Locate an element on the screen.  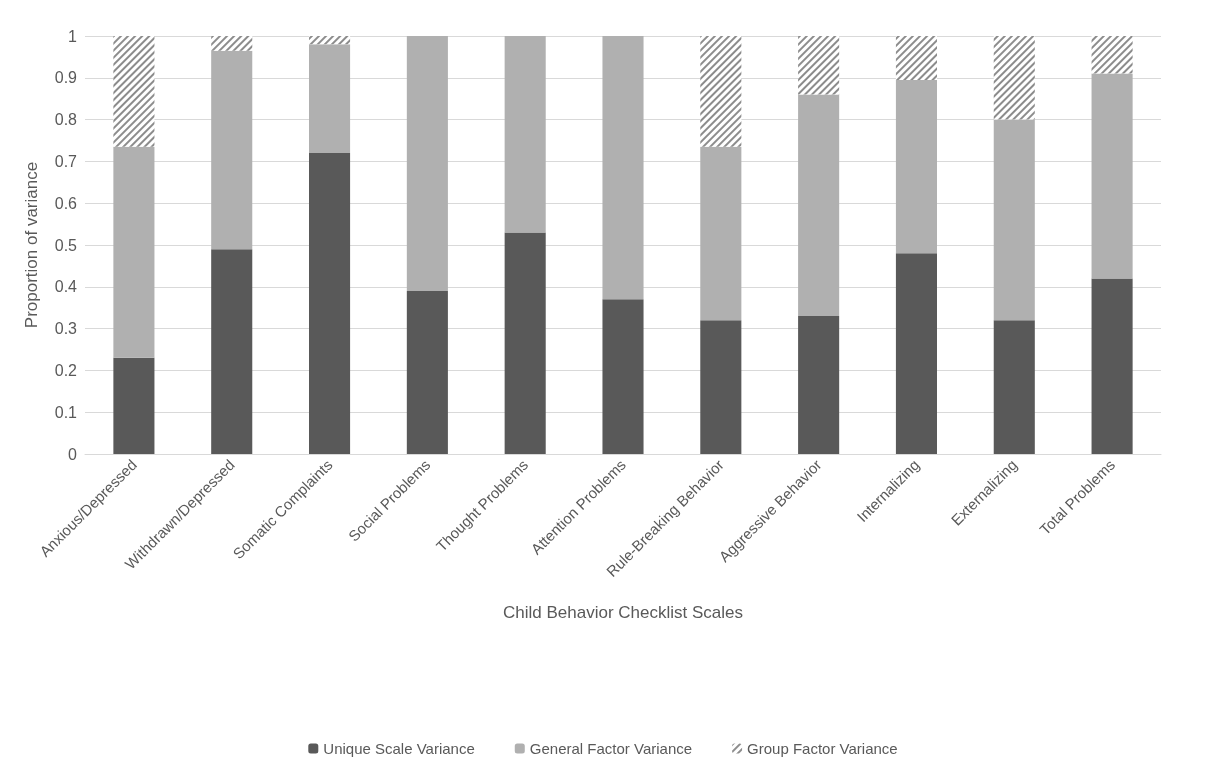
y-tick-label: 0.5 is located at coordinates (66, 245).